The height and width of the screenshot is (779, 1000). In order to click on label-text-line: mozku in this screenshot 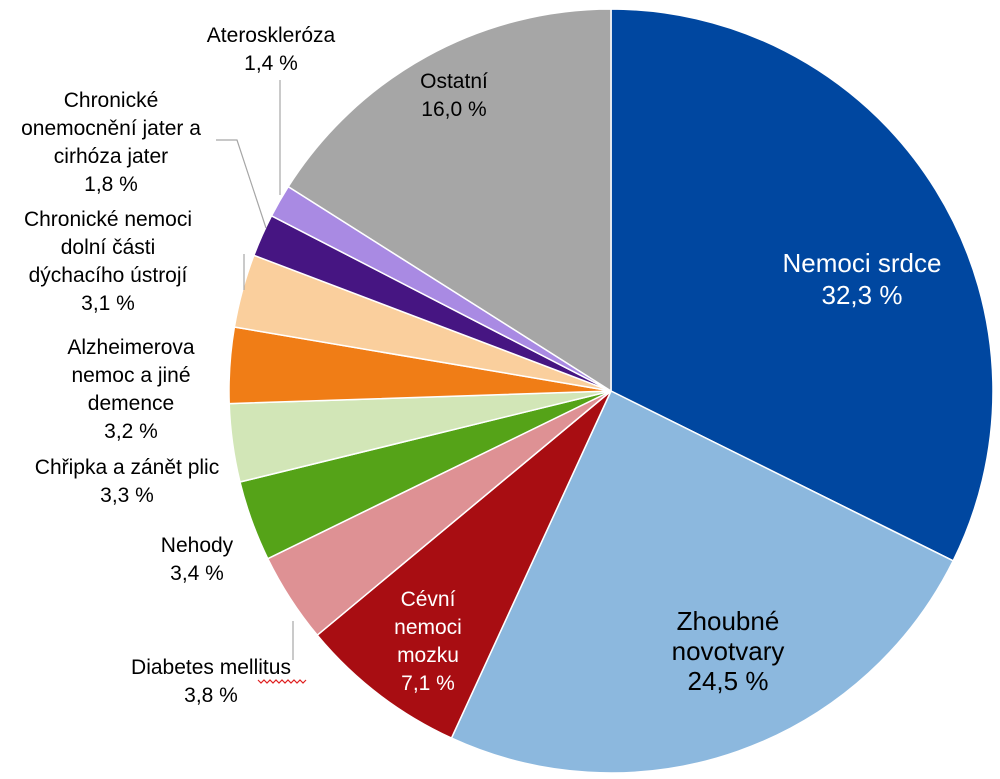, I will do `click(428, 655)`.